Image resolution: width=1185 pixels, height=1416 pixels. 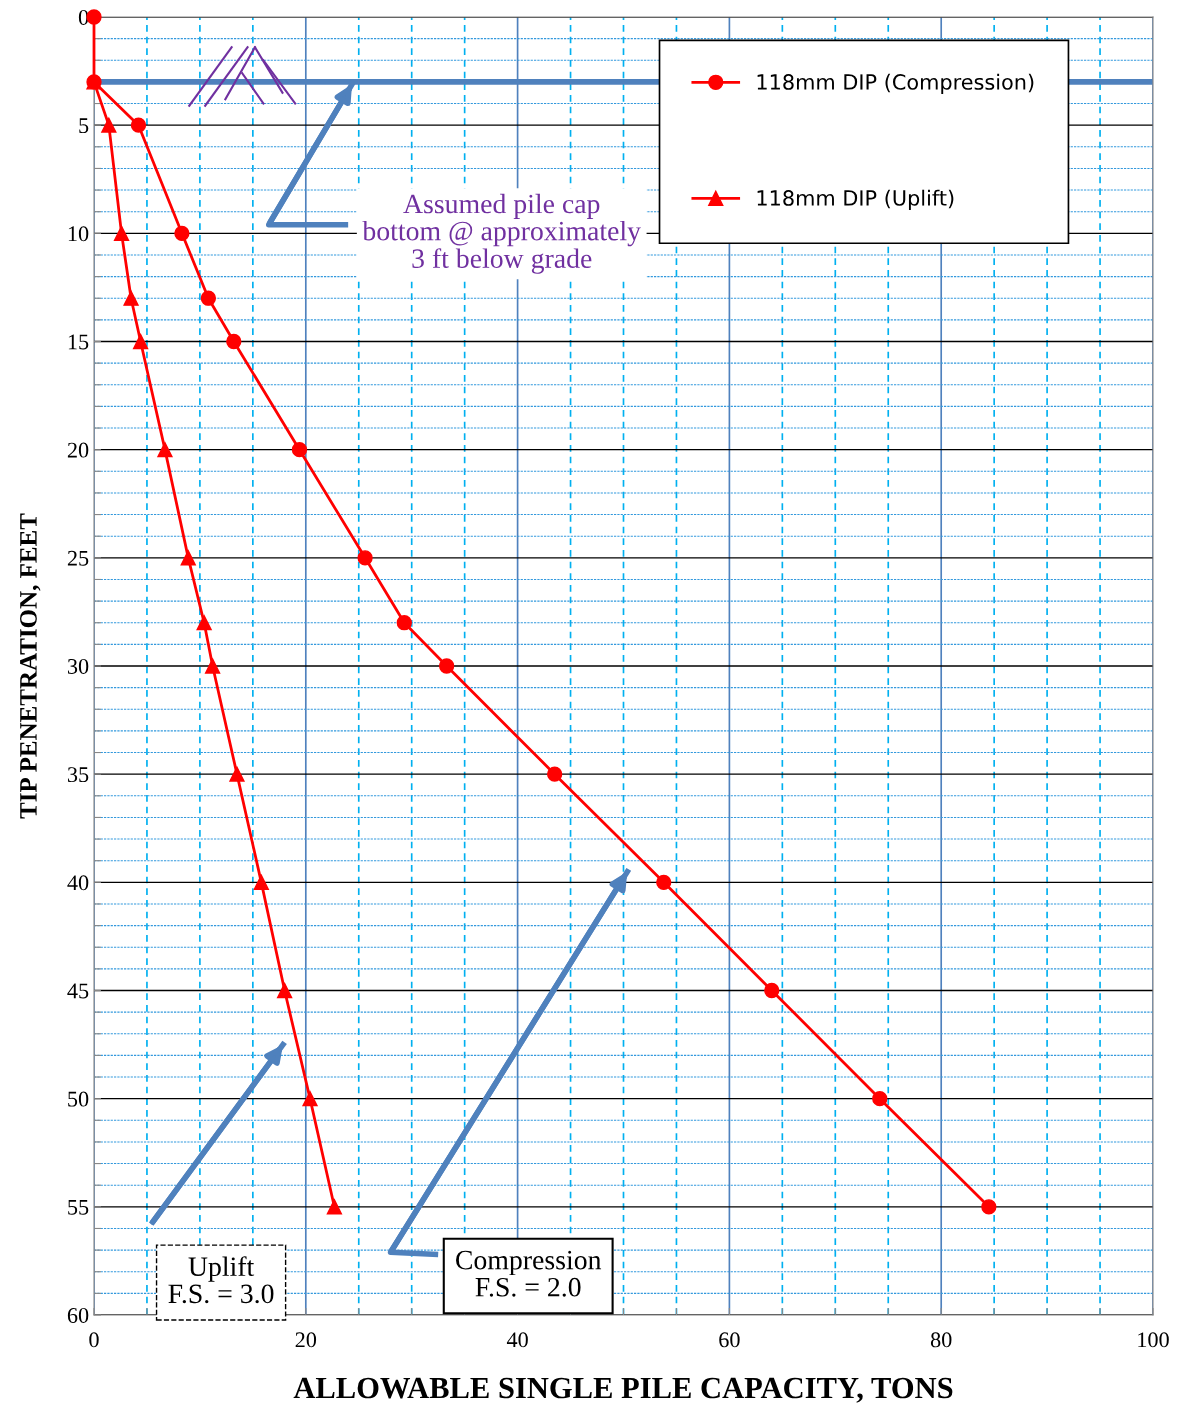 I want to click on y-tick-label: 10, so click(x=78, y=234).